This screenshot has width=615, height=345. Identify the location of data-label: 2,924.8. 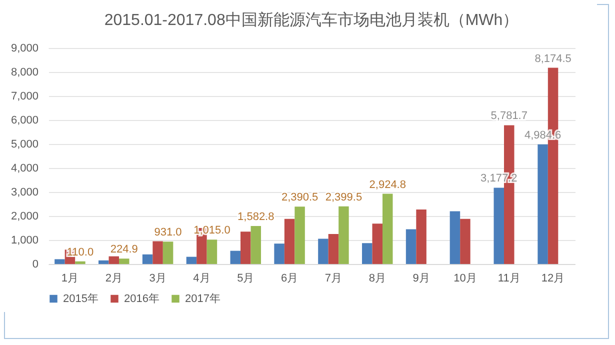
(387, 184).